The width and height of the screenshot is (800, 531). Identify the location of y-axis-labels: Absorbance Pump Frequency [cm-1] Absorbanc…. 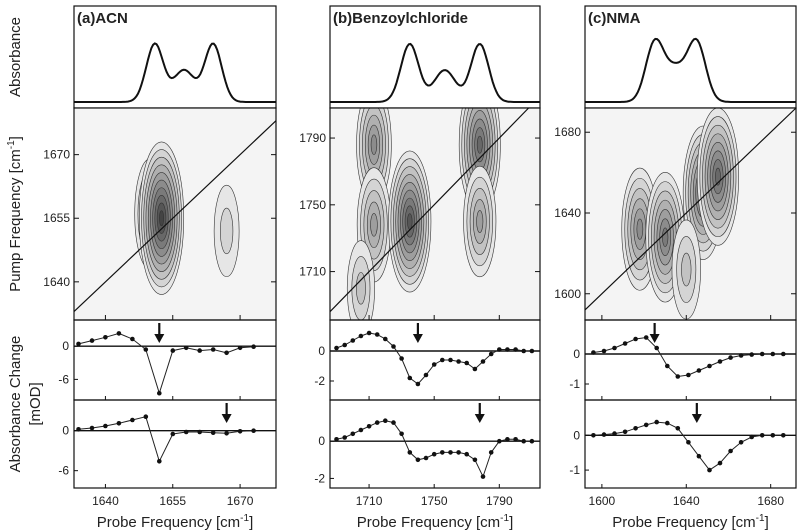
(25, 244).